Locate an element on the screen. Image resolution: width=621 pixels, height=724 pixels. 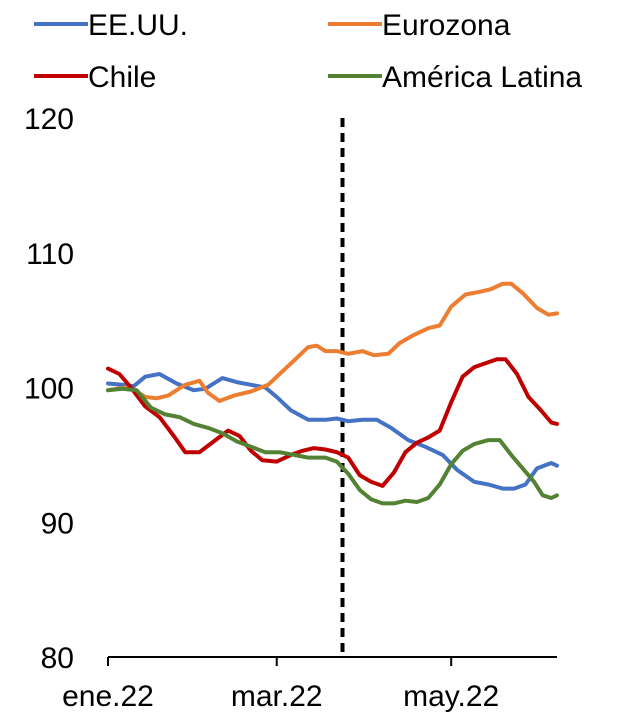
y-tick-label: 110 is located at coordinates (50, 254).